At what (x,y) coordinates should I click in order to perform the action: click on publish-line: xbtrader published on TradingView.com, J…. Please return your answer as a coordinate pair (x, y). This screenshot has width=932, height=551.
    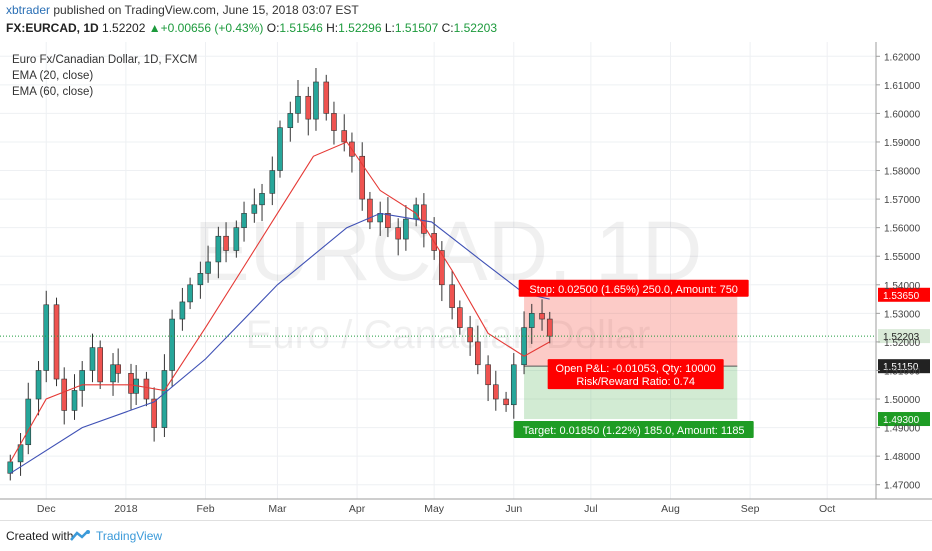
    Looking at the image, I should click on (182, 10).